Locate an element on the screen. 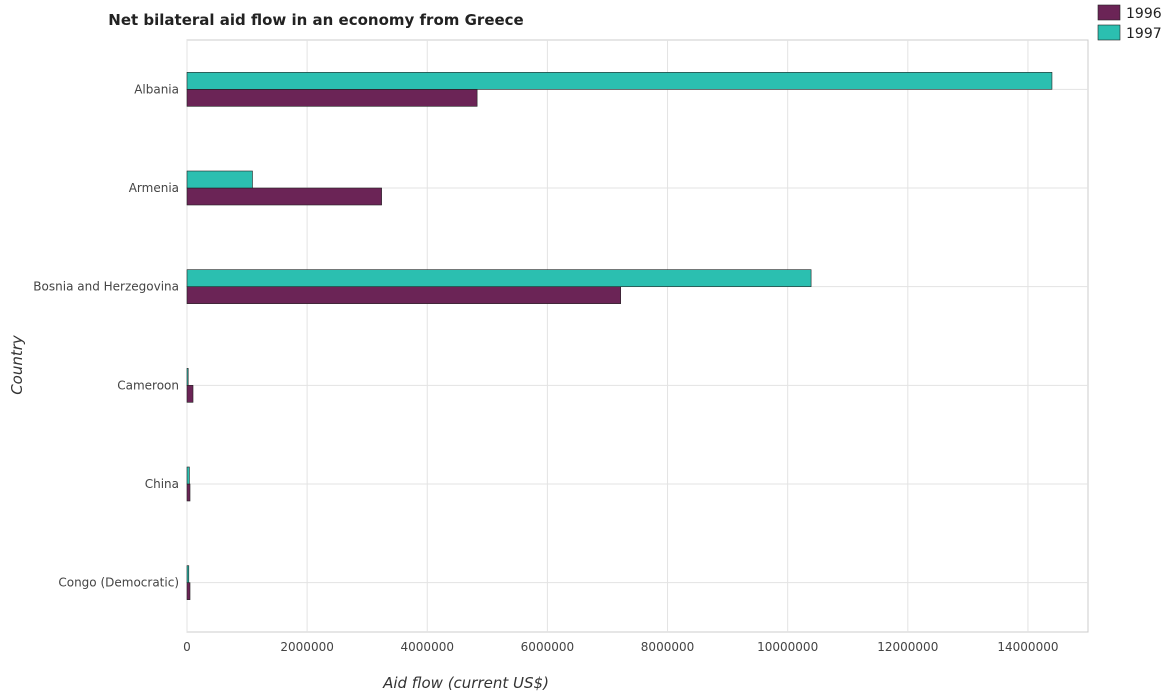  bar-1996-china is located at coordinates (188, 492).